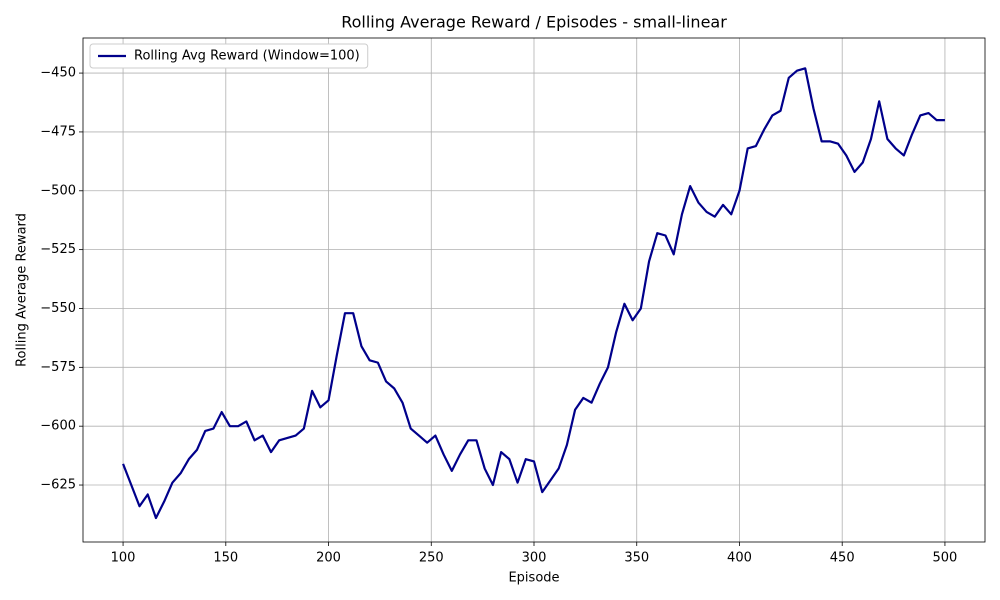 The height and width of the screenshot is (600, 1000). Describe the element at coordinates (533, 578) in the screenshot. I see `x-axis-label: Episode` at that location.